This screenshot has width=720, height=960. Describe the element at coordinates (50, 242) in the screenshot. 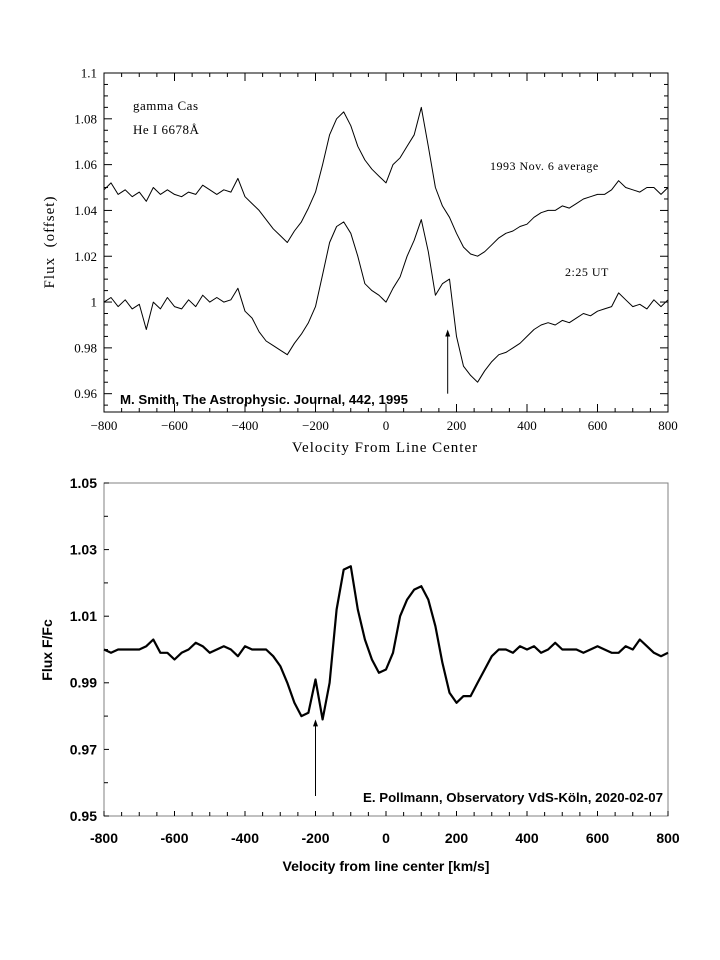

I see `top-y-axis-label: Flux (offset)` at that location.